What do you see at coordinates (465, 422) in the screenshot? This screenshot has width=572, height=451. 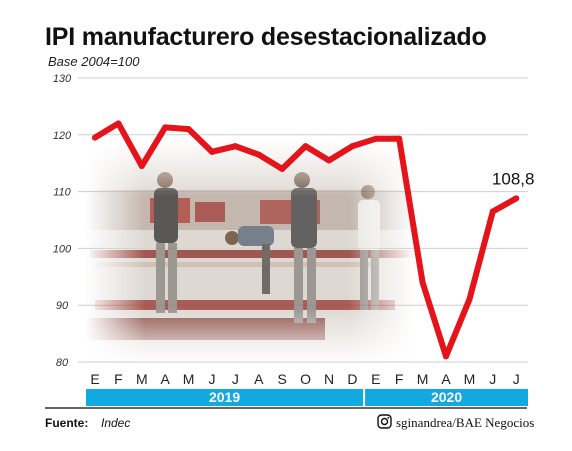 I see `credit-text: sginandrea/BAE Negocios` at bounding box center [465, 422].